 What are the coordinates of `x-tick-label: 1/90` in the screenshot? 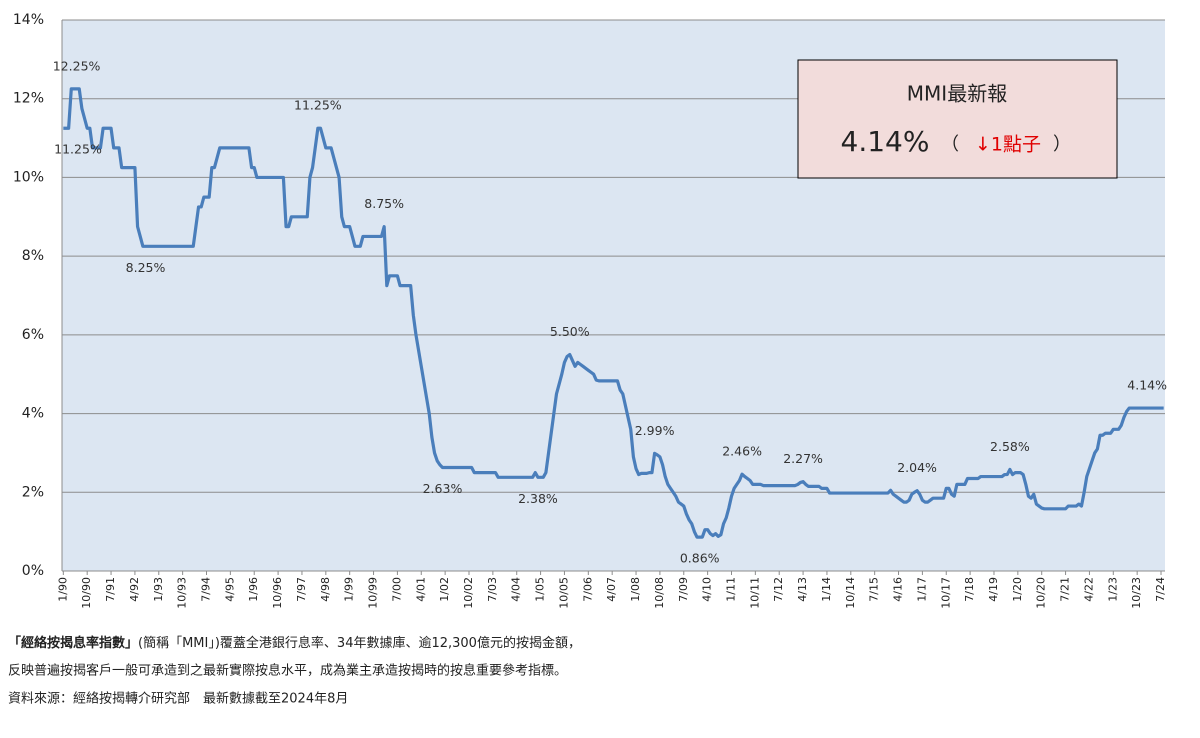 It's located at (62, 589).